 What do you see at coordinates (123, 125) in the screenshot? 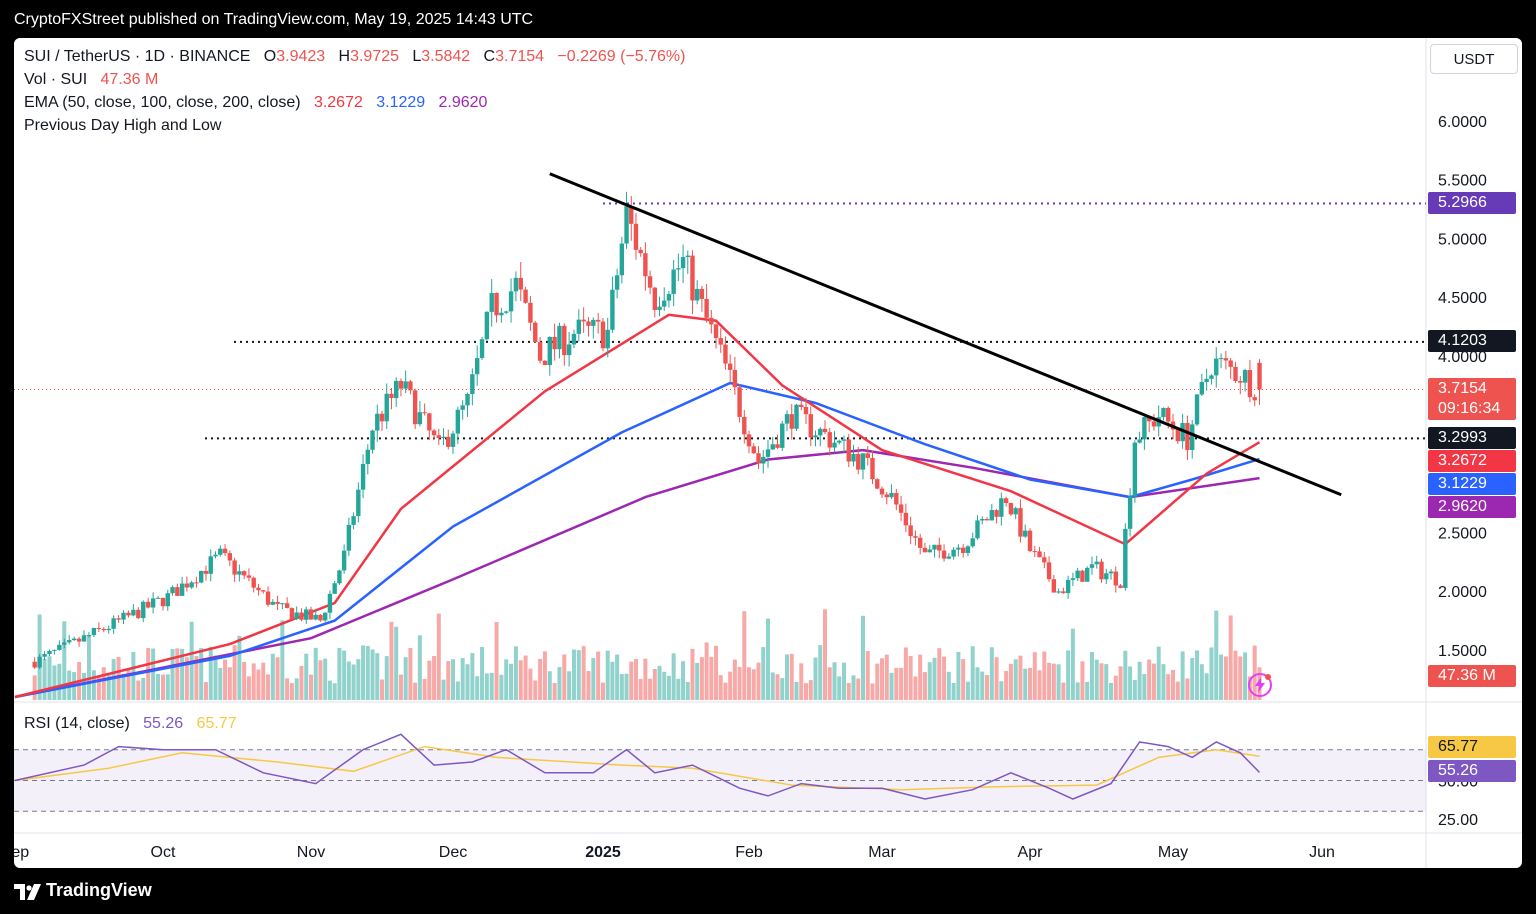
I see `pdhl-label: Previous Day High and Low` at bounding box center [123, 125].